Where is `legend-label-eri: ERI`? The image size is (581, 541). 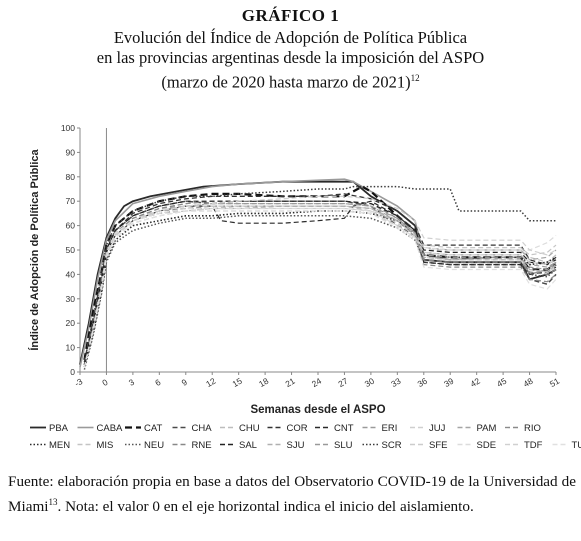 legend-label-eri: ERI is located at coordinates (390, 428).